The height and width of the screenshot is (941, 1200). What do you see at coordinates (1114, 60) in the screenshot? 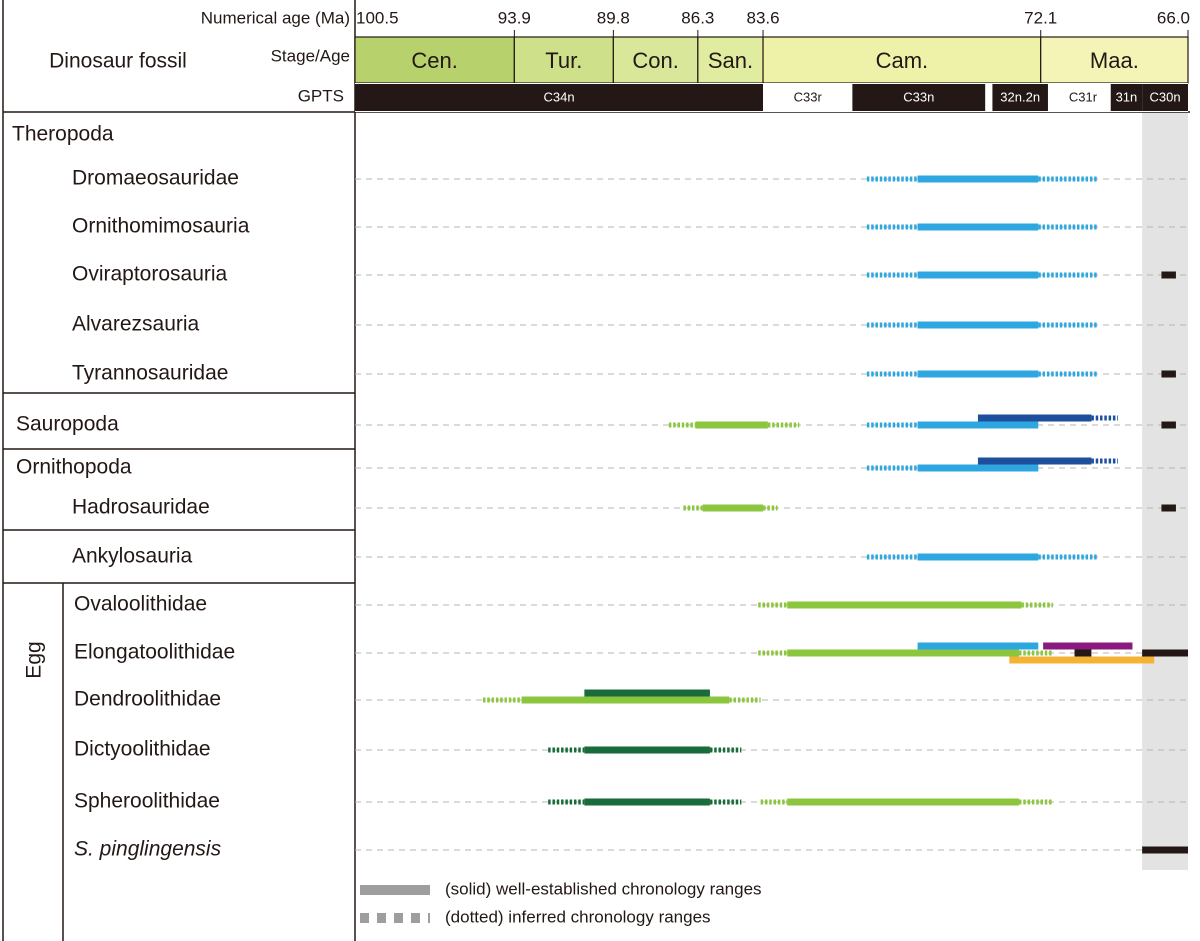
I see `stage-label: Maa.` at bounding box center [1114, 60].